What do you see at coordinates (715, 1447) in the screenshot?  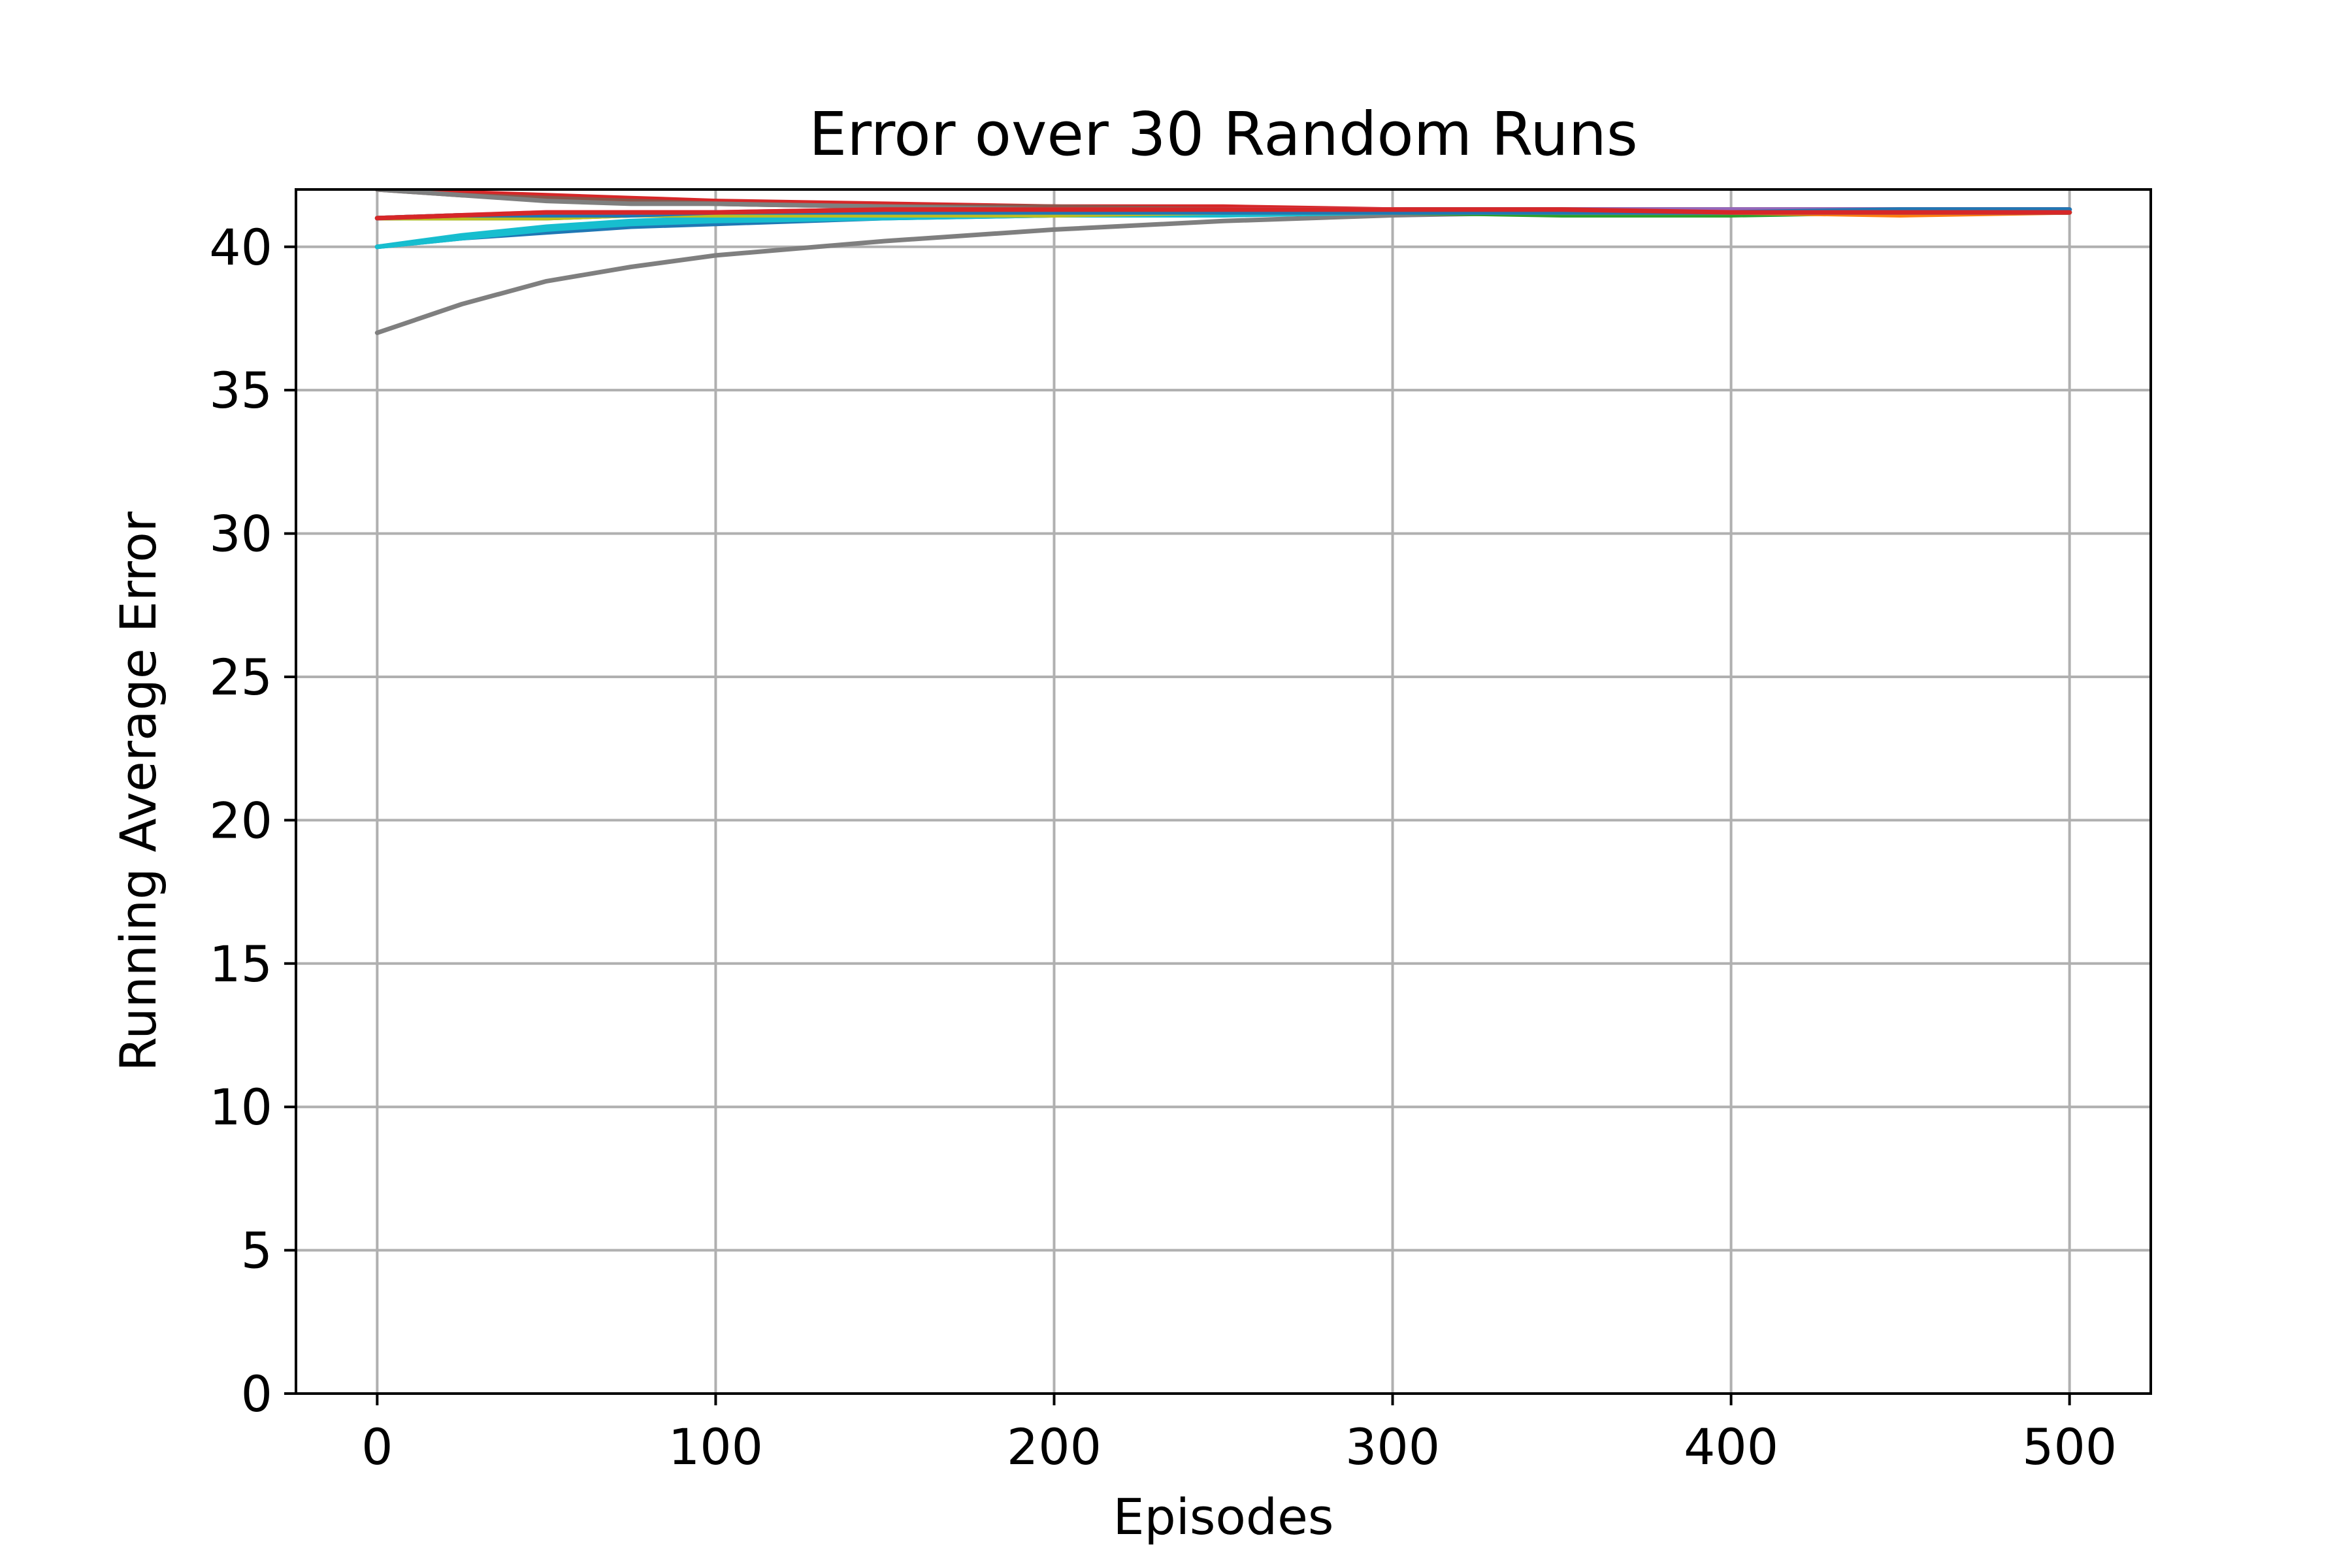 I see `x-tick-label: 100` at bounding box center [715, 1447].